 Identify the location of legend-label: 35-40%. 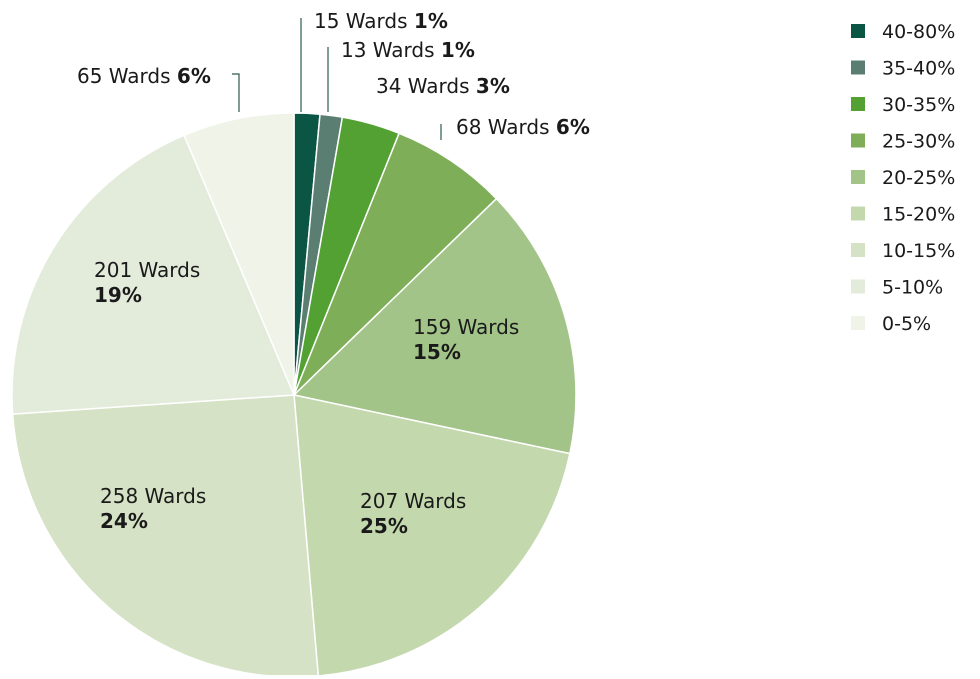
(918, 69).